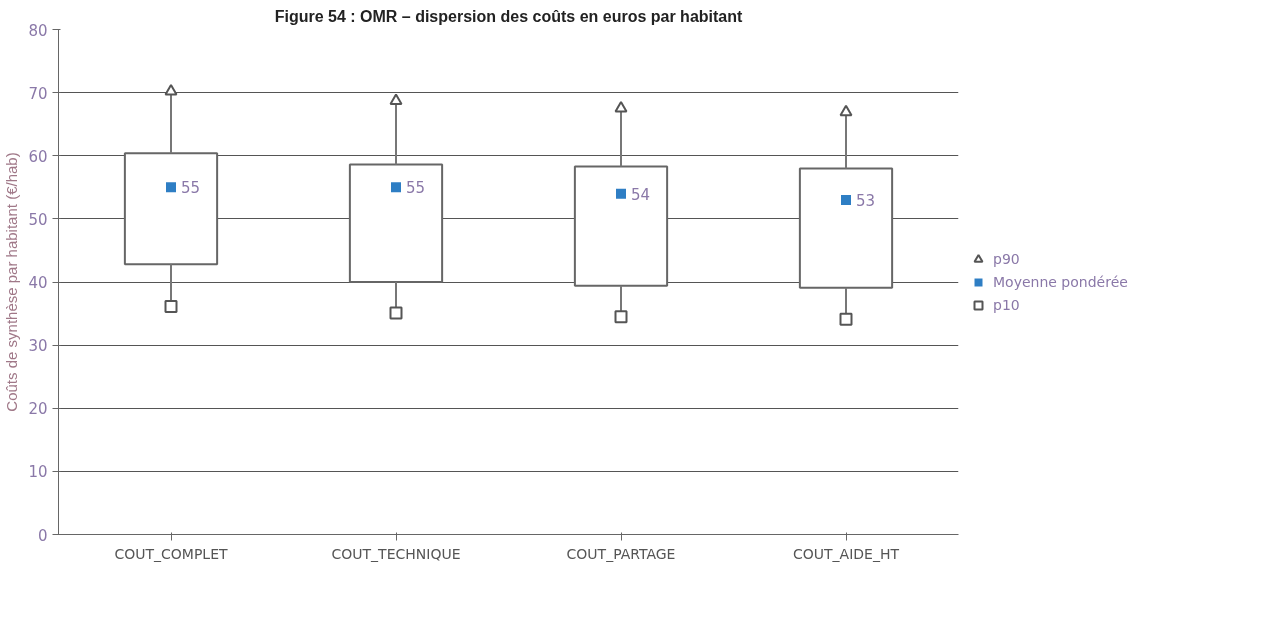 The width and height of the screenshot is (1270, 620). I want to click on y-axis-title: Coûts de synthèse par habitant (€/hab), so click(12, 282).